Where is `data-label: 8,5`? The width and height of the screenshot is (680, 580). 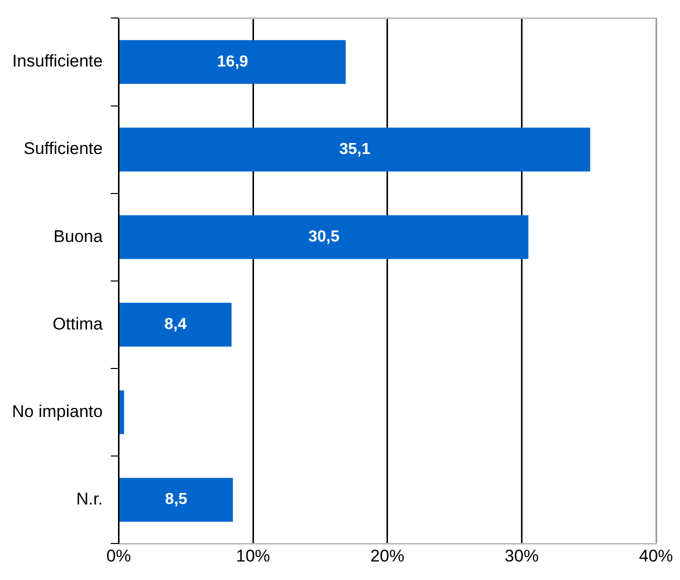 data-label: 8,5 is located at coordinates (176, 499).